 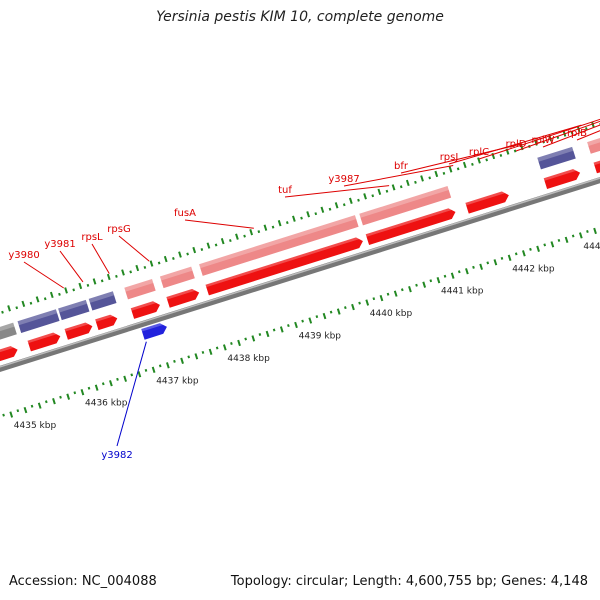 What do you see at coordinates (248, 359) in the screenshot?
I see `axis-tick-label: 4438 kbp` at bounding box center [248, 359].